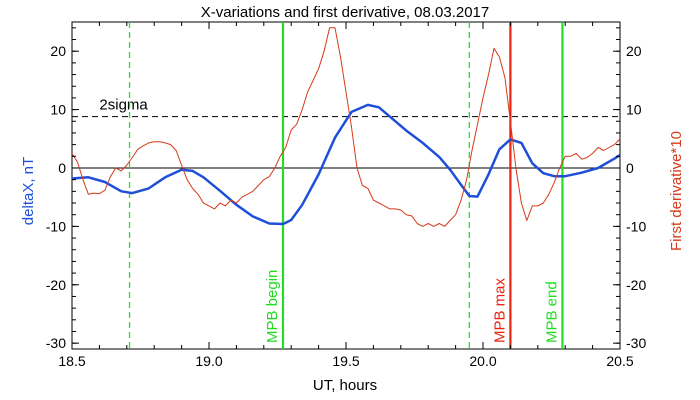  Describe the element at coordinates (676, 191) in the screenshot. I see `y-axis-label-right: First derivative*10` at that location.